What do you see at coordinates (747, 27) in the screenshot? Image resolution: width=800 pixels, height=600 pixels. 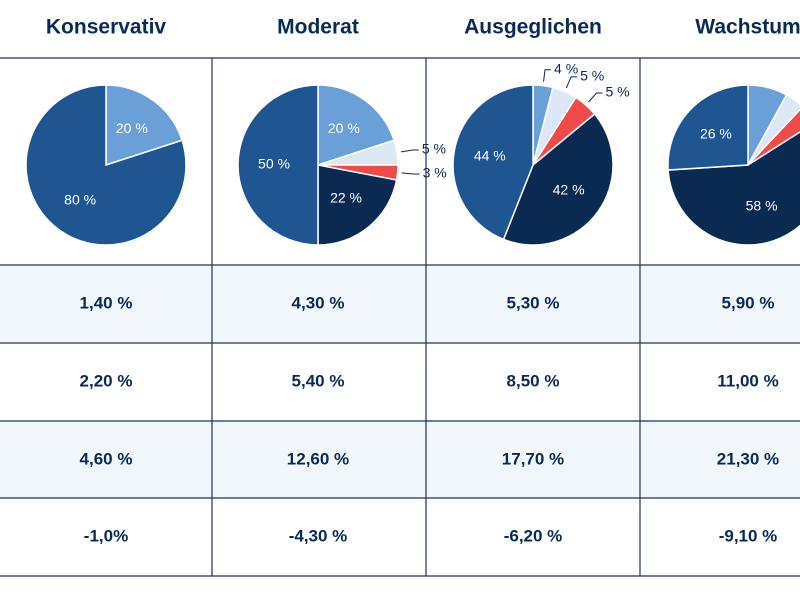 I see `column-title: Wachstum` at bounding box center [747, 27].